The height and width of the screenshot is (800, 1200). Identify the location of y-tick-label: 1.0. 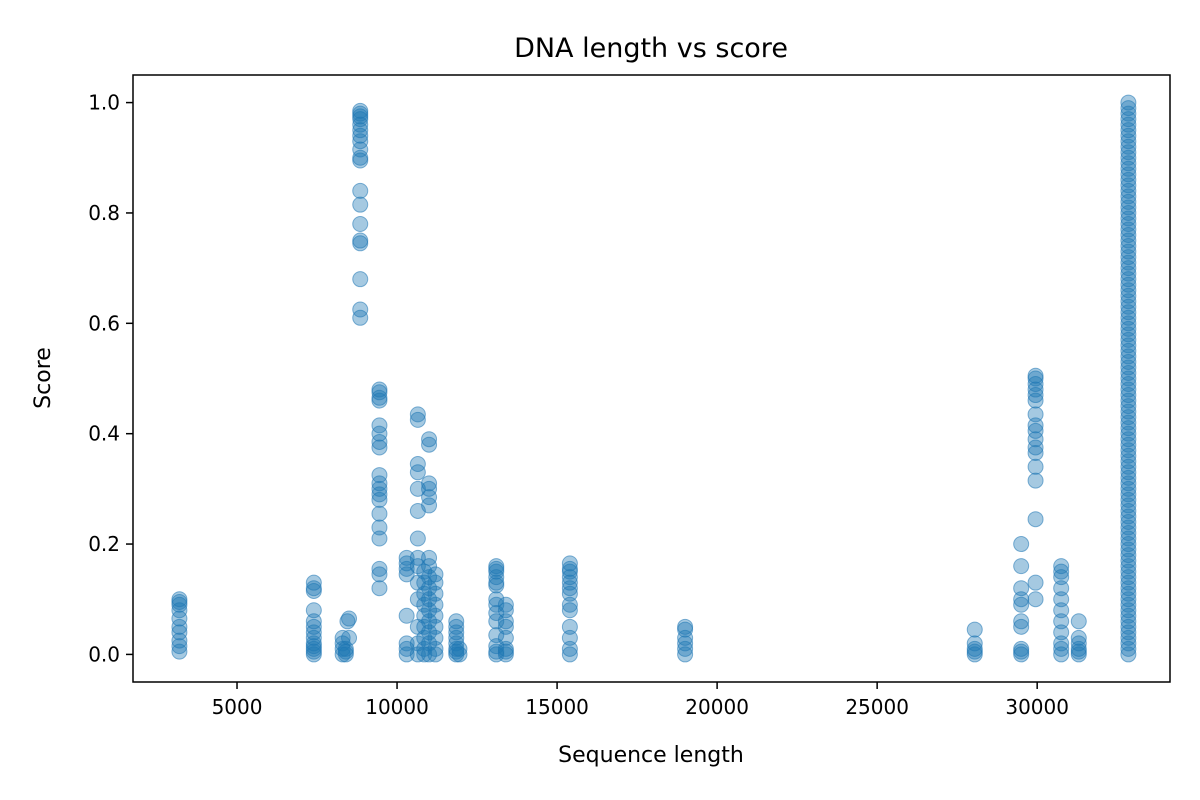
(104, 103).